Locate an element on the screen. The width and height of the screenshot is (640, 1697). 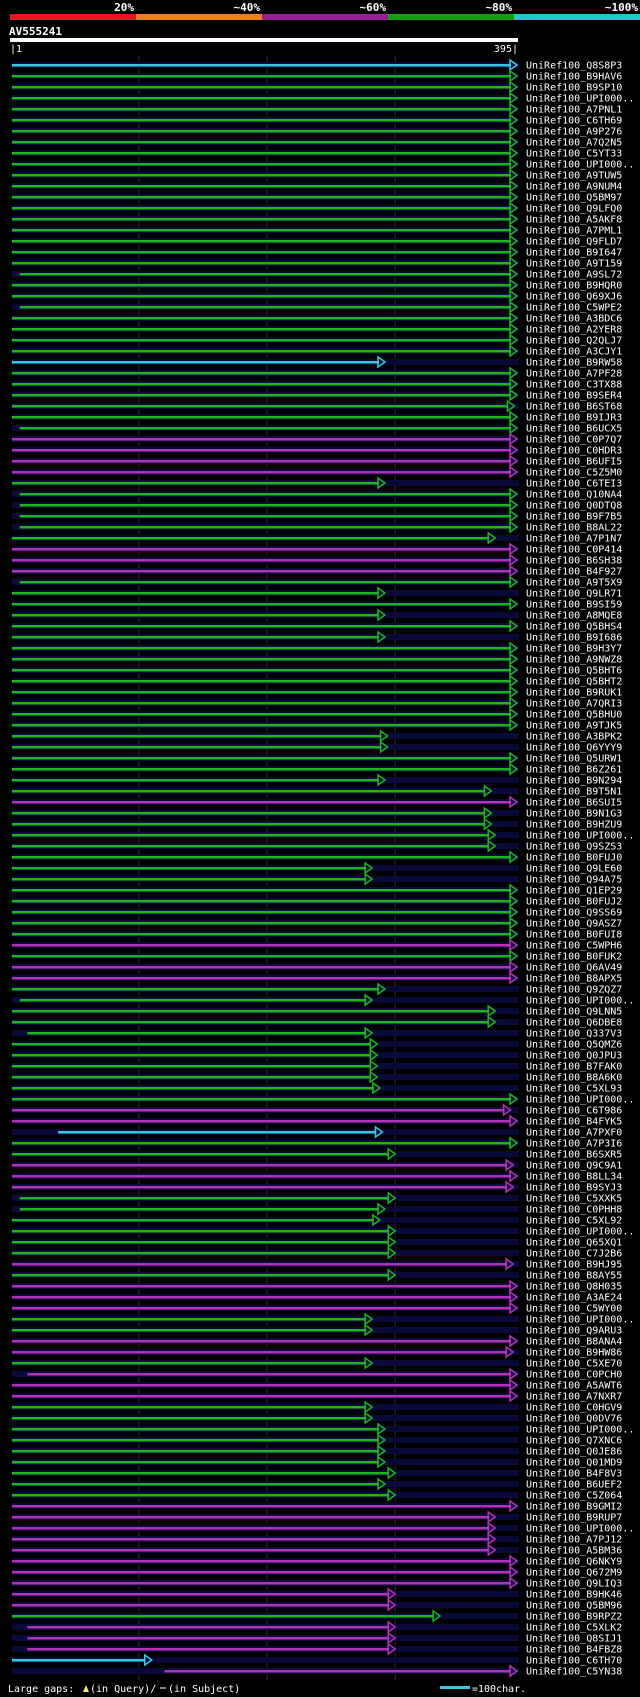
hit-row: UniRef100_B9N1G3 is located at coordinates (317, 813).